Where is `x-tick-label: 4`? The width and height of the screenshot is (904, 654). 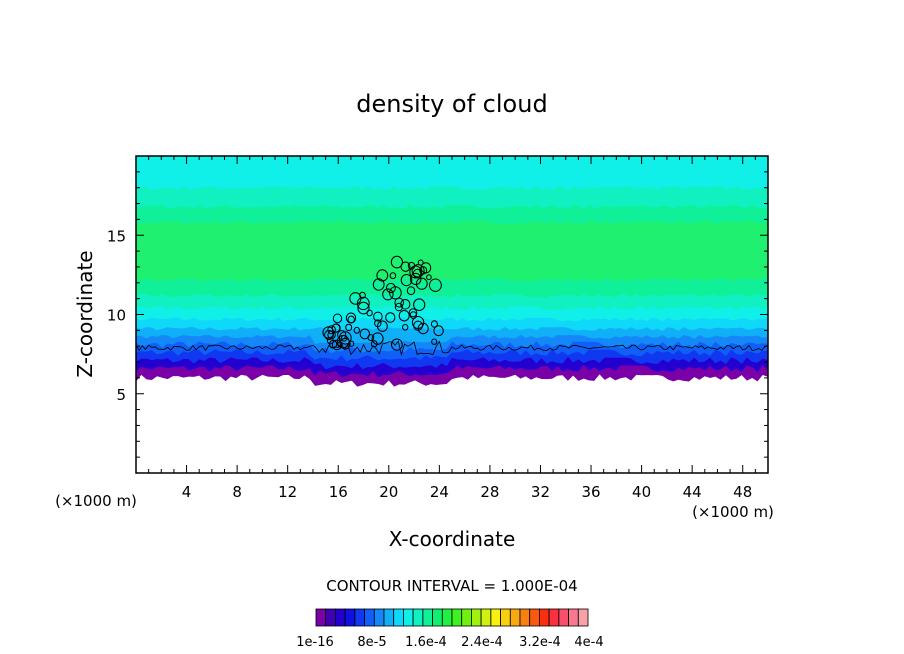 x-tick-label: 4 is located at coordinates (187, 492).